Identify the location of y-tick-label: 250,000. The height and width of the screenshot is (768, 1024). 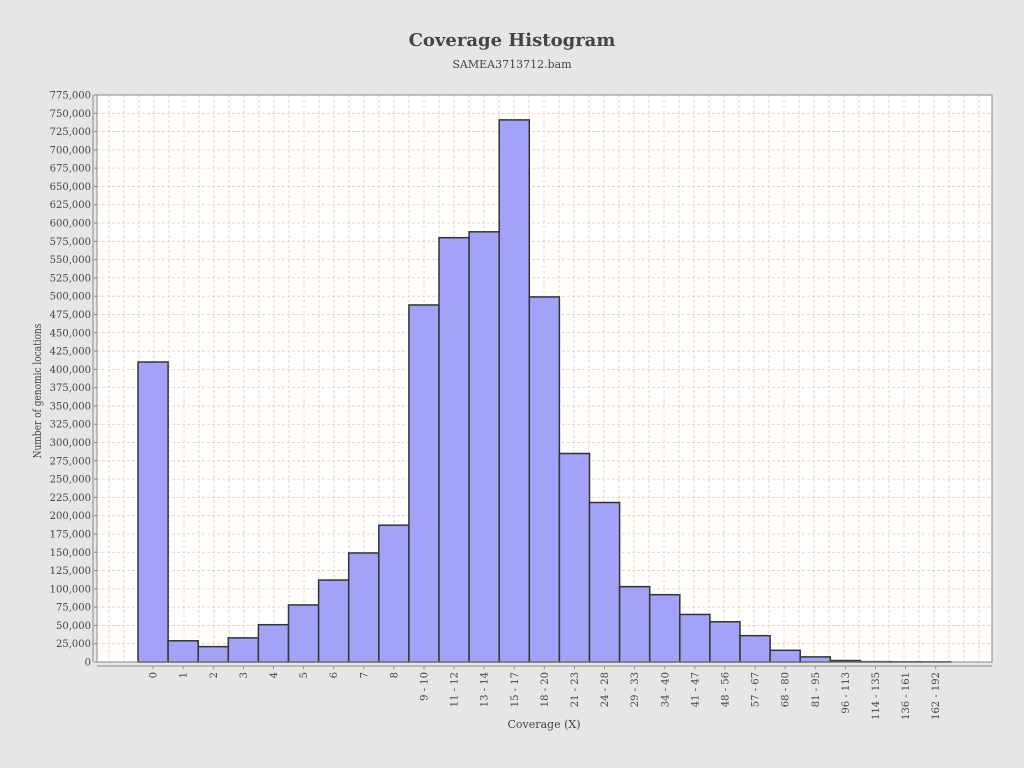
(70, 480).